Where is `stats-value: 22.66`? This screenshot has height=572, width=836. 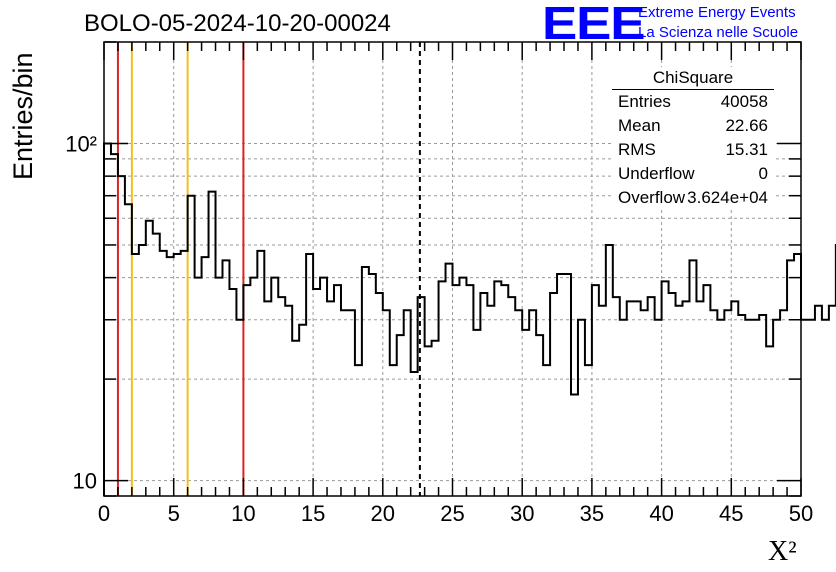
stats-value: 22.66 is located at coordinates (746, 125).